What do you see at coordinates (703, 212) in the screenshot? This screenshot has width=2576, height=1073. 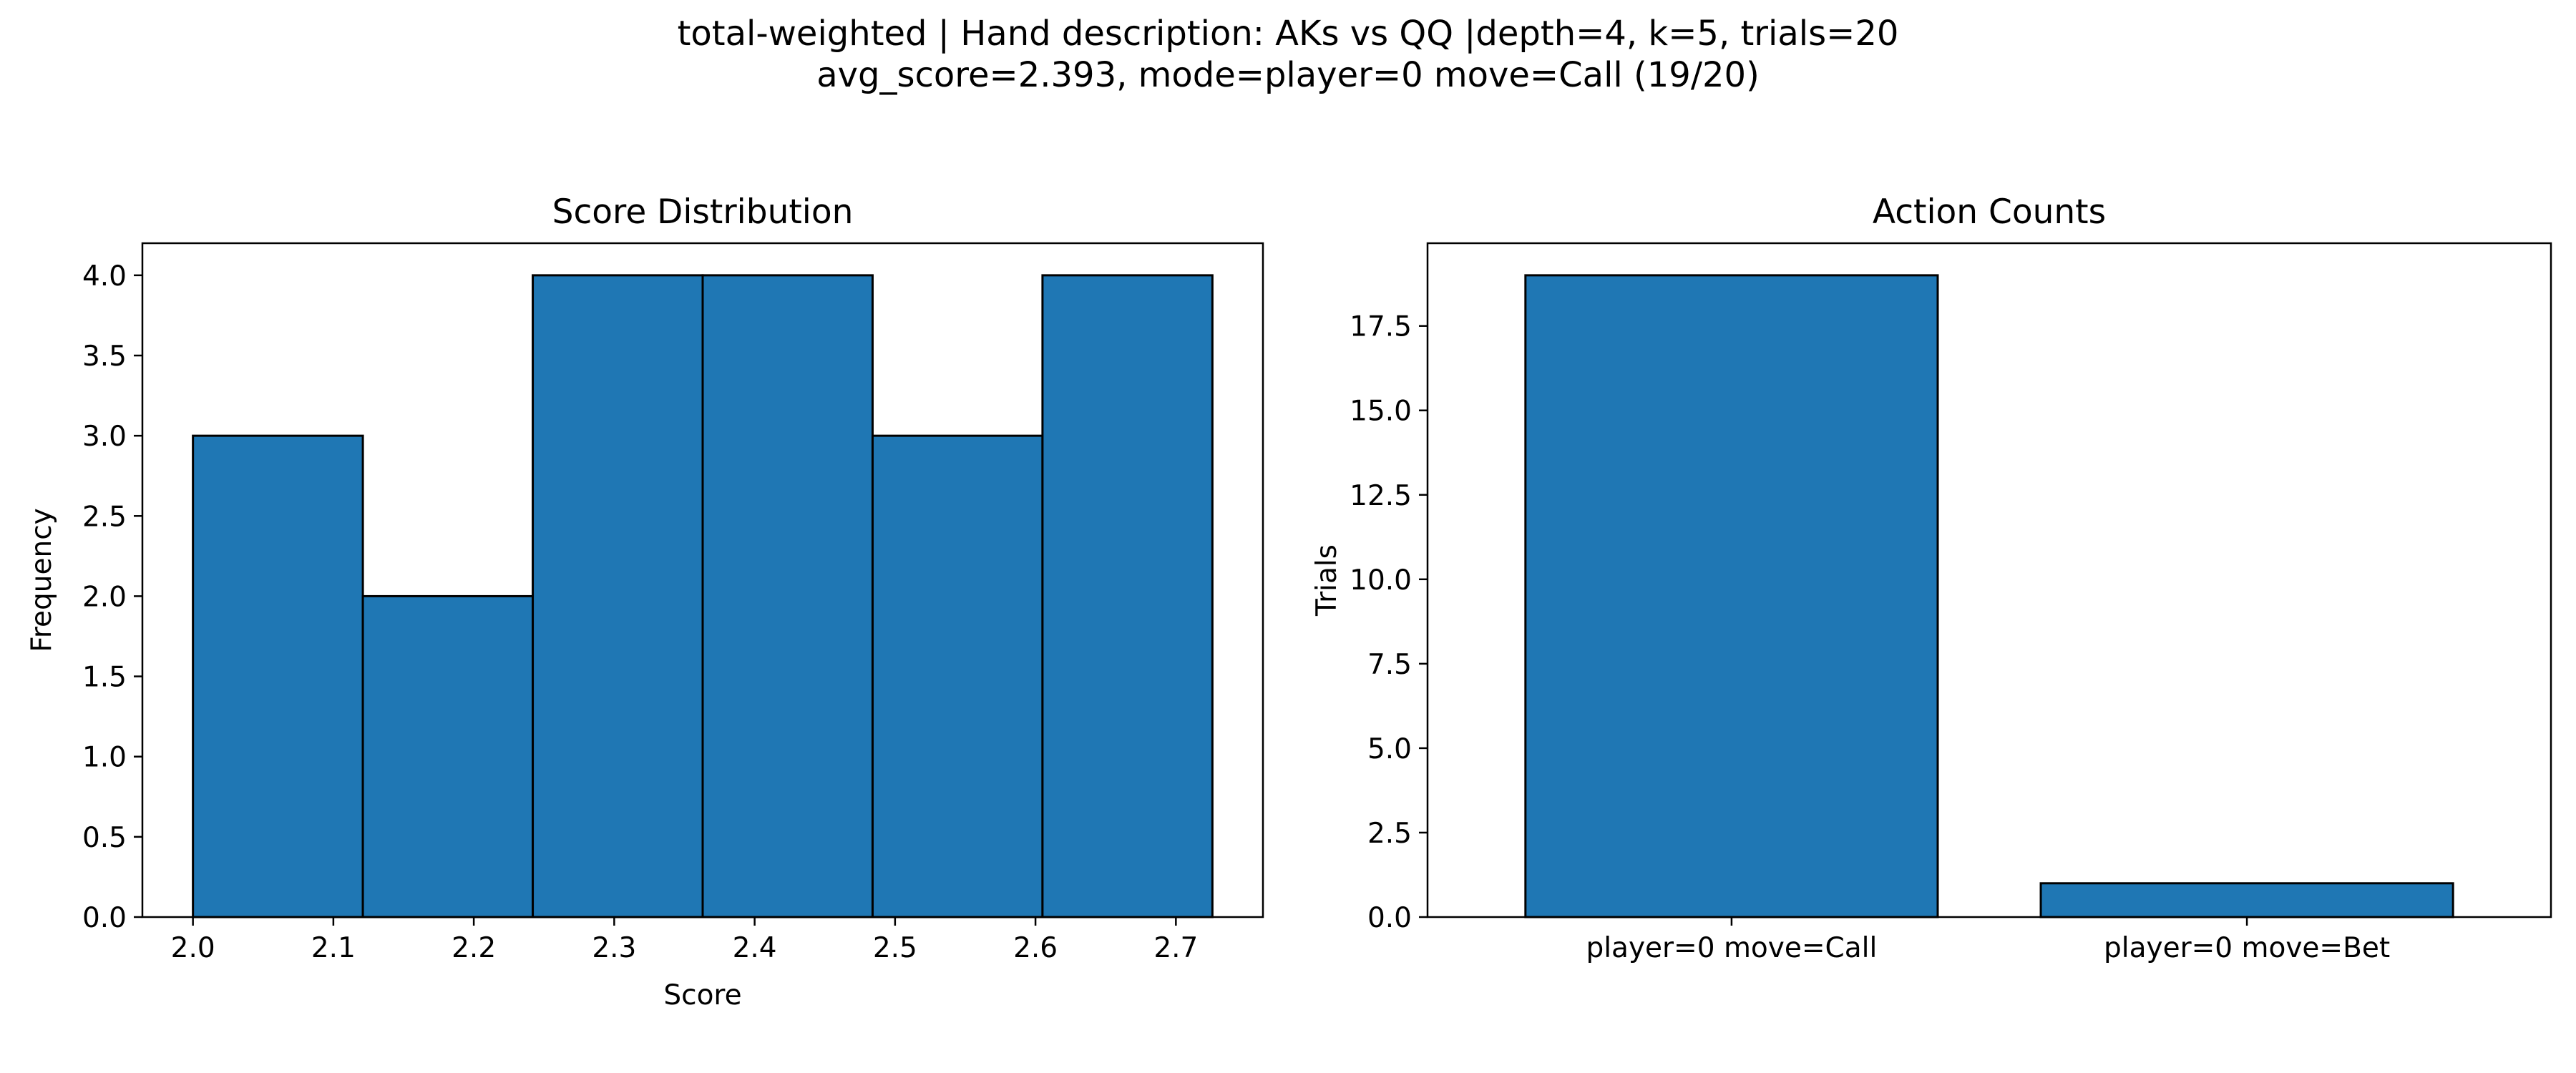 I see `hist-title: Score Distribution` at bounding box center [703, 212].